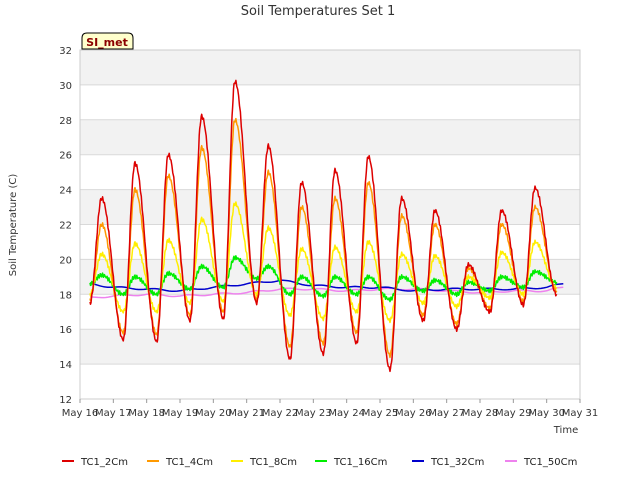 The image size is (640, 480). Describe the element at coordinates (413, 413) in the screenshot. I see `x-tick-label: May 26` at that location.